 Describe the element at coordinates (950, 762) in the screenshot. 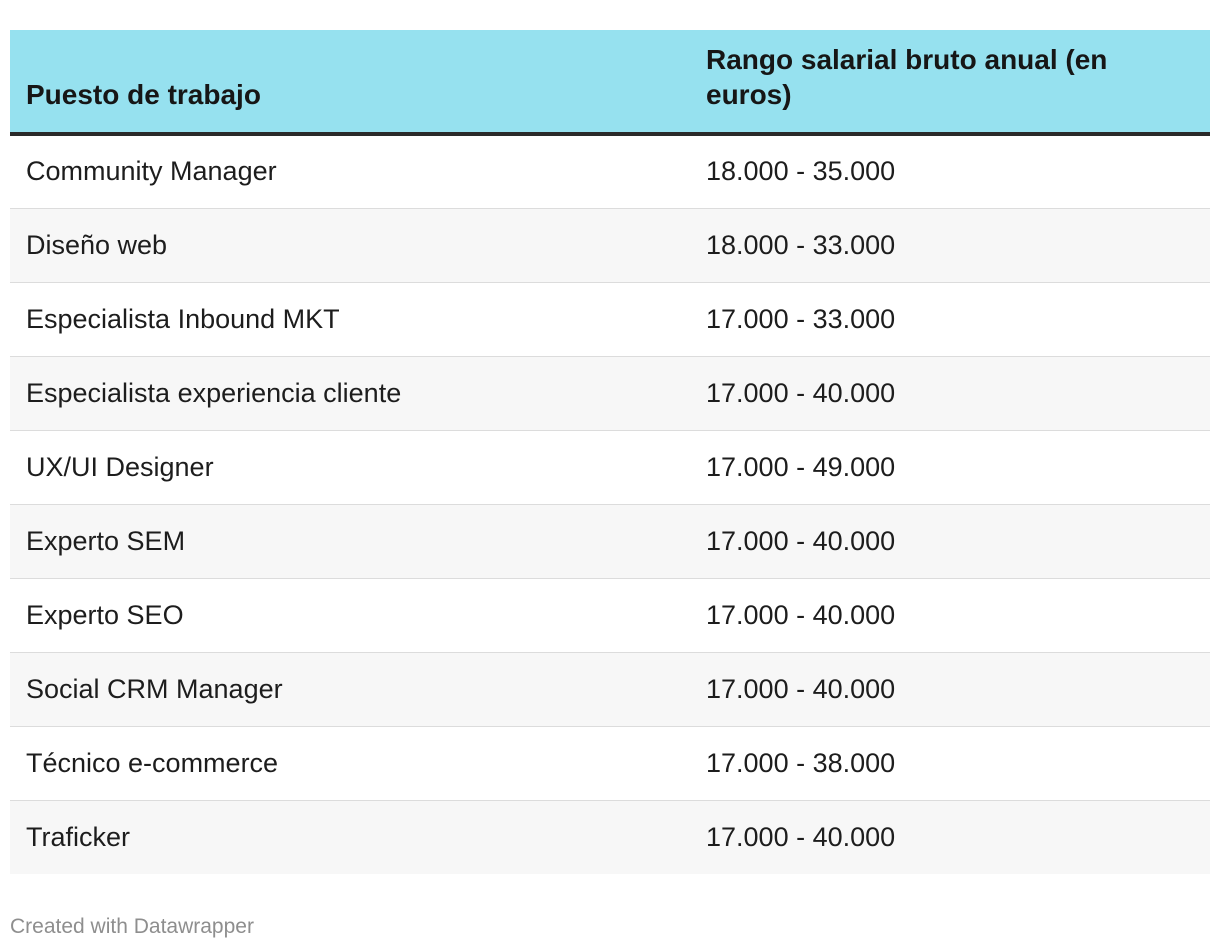

I see `cell-salary-range: 17.000 - 38.000` at that location.